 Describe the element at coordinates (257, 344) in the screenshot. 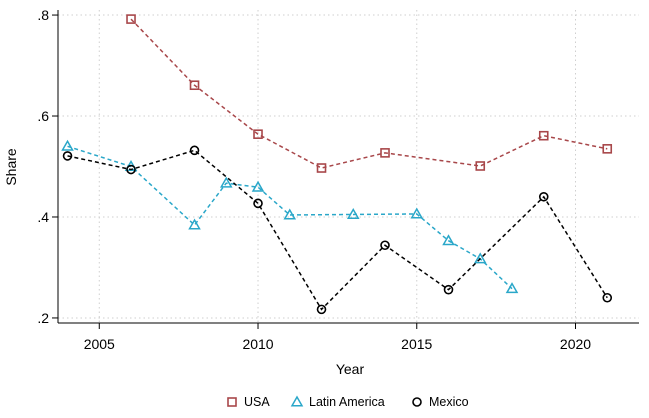

I see `x-tick-label: 2010` at that location.